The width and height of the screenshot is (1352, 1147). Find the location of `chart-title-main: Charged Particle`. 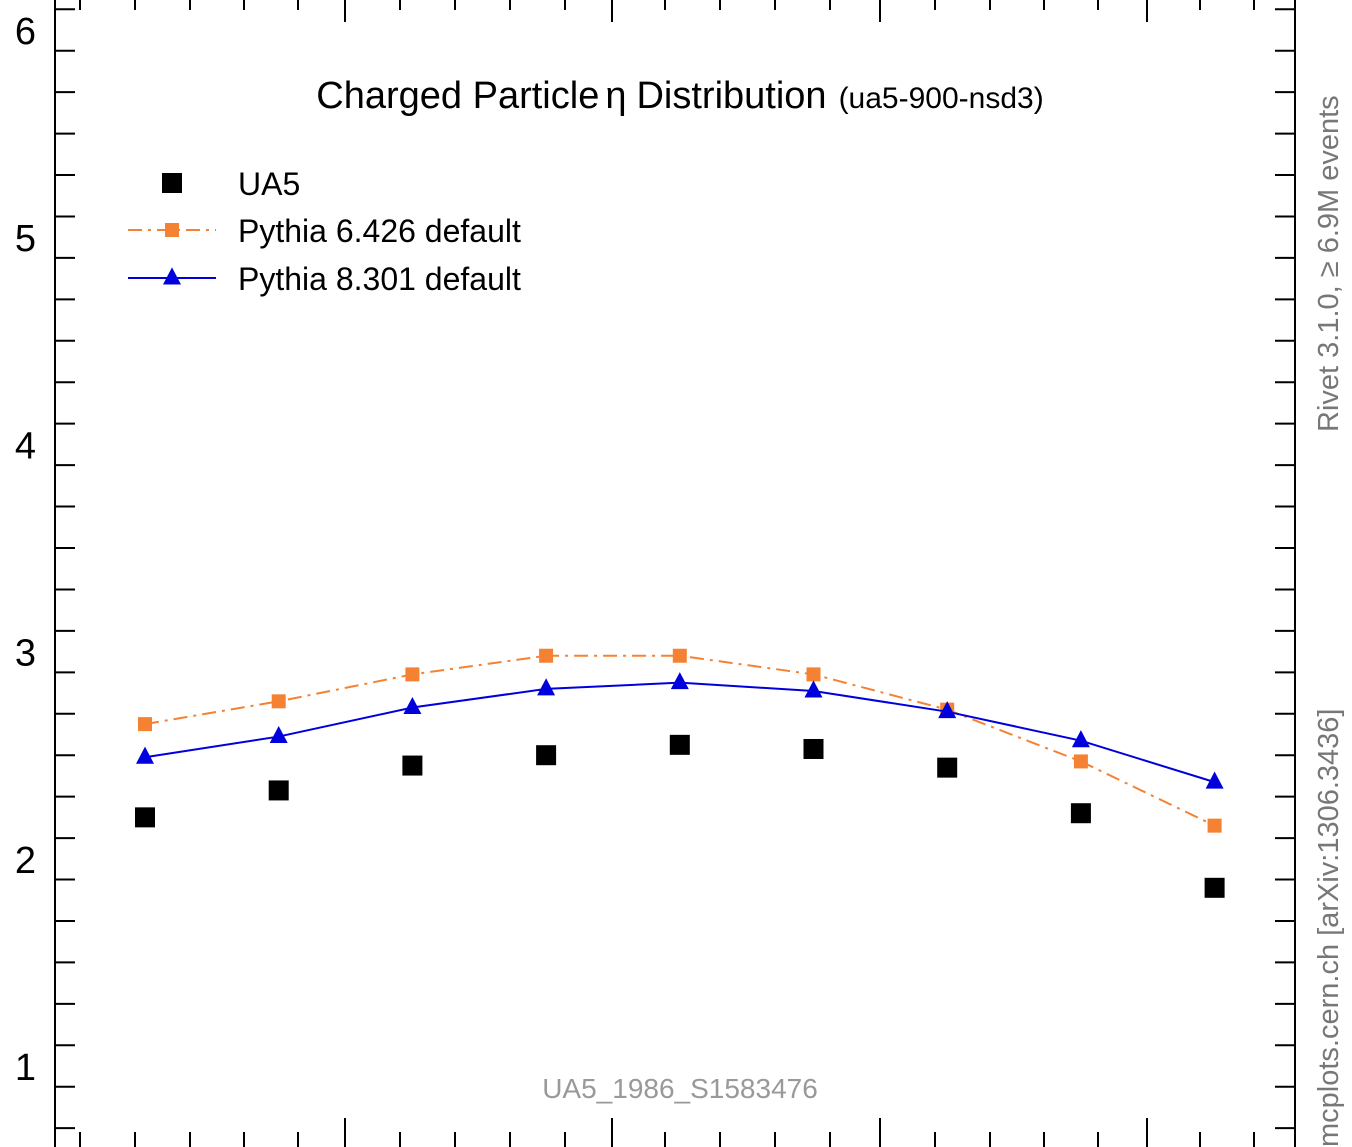

chart-title-main: Charged Particle is located at coordinates (457, 96).